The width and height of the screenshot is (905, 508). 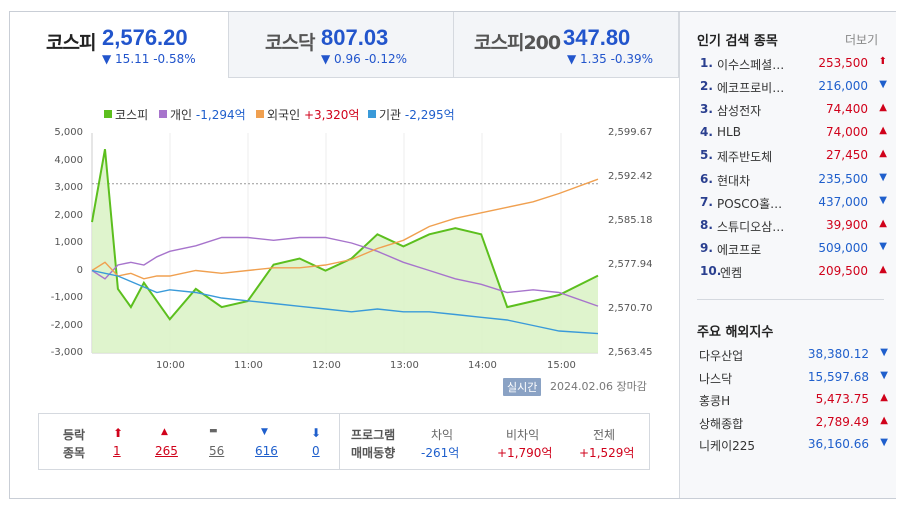 What do you see at coordinates (561, 365) in the screenshot?
I see `x-axis-tick: 15:00` at bounding box center [561, 365].